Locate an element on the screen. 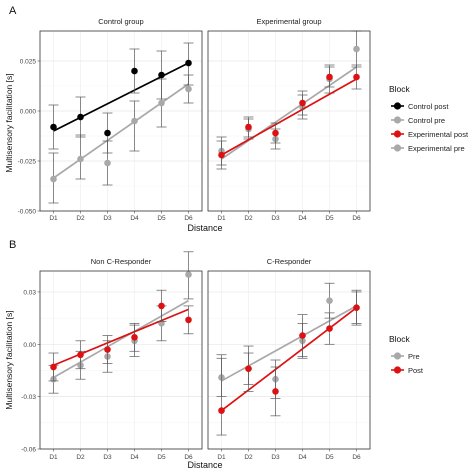 This screenshot has width=474, height=474. legend-label-experimental-post: Experimental post is located at coordinates (438, 134).